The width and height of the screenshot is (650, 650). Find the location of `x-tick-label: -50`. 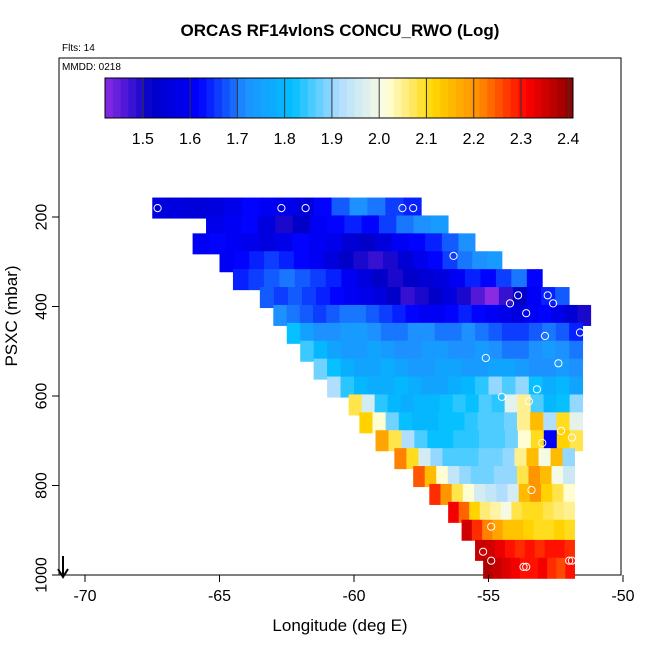

x-tick-label: -50 is located at coordinates (622, 596).